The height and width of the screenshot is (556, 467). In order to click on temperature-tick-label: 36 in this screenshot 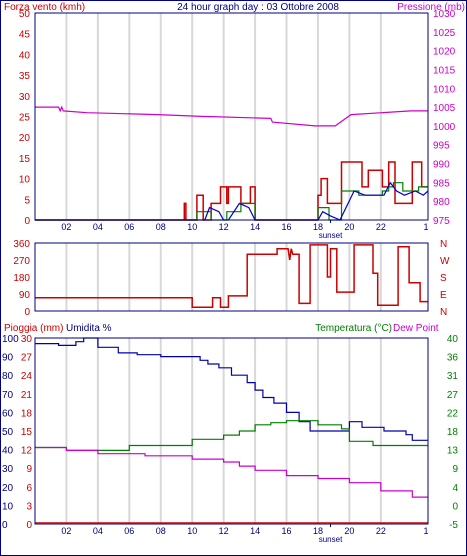, I will do `click(453, 358)`.